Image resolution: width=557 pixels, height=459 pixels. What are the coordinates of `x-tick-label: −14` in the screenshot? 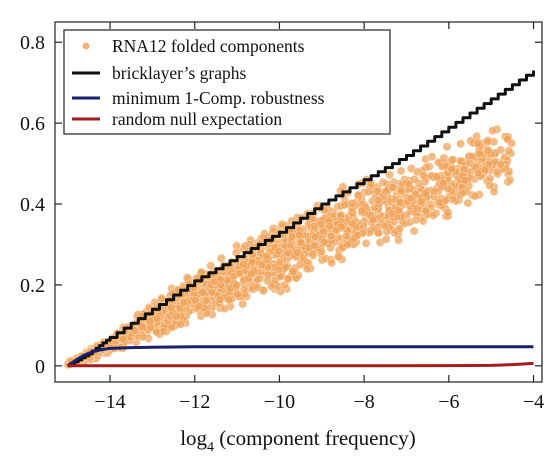 It's located at (109, 402).